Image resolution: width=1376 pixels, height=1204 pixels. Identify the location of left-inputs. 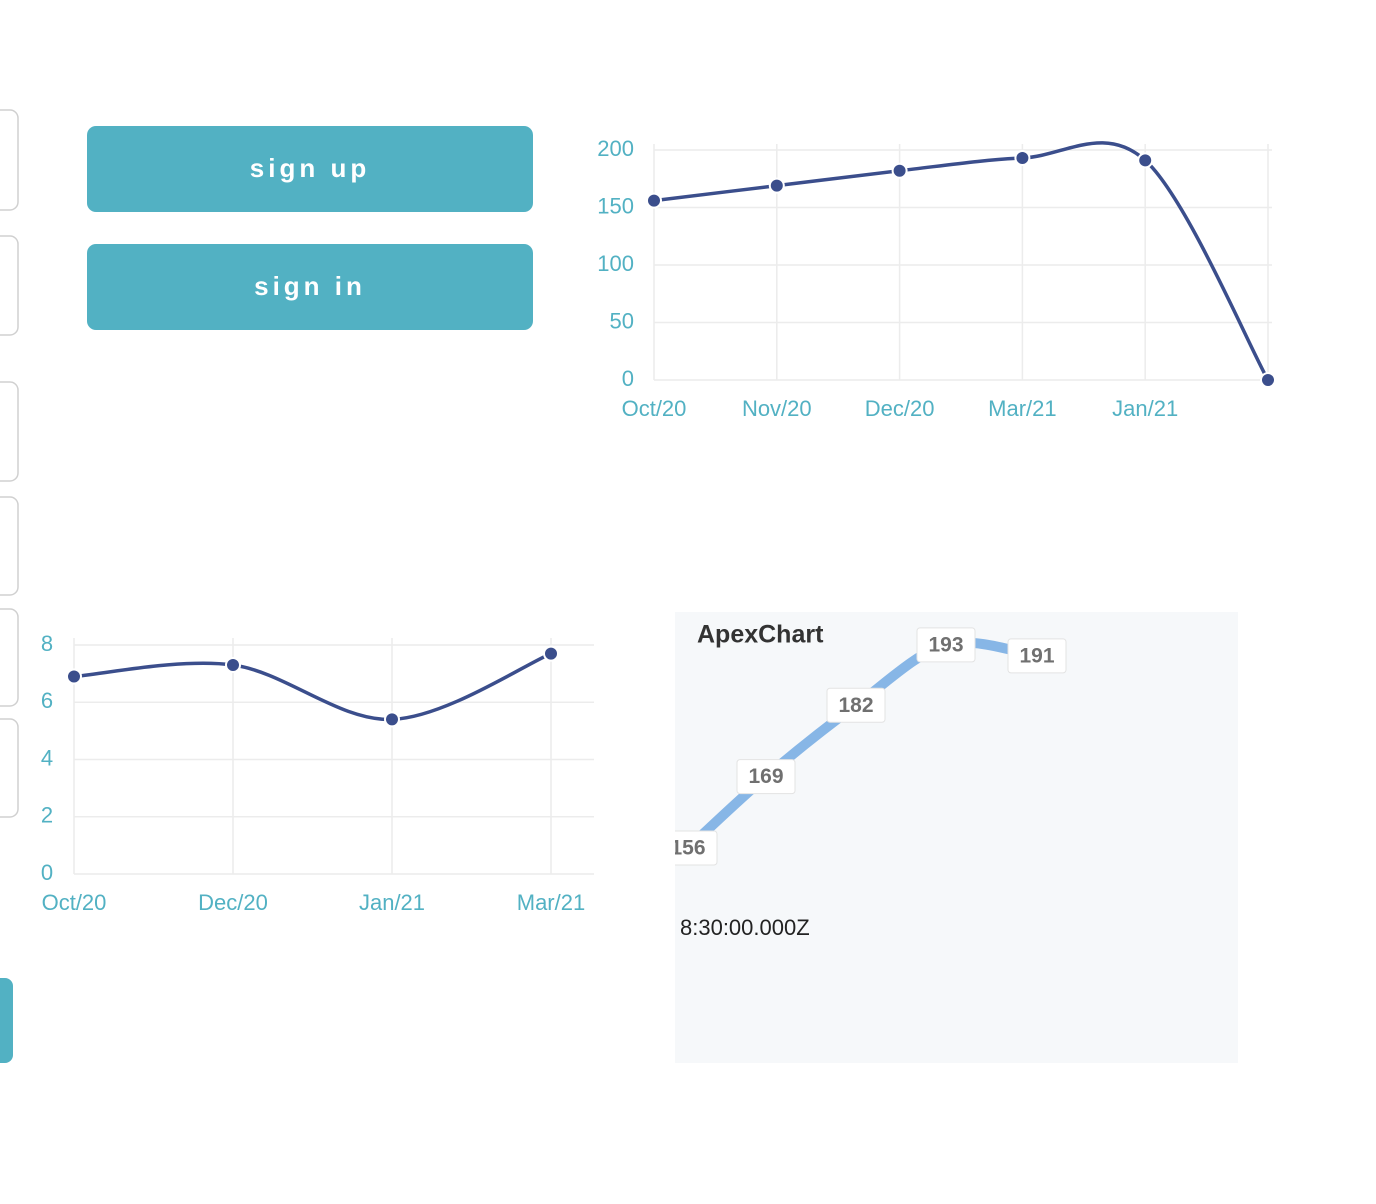
(9, 463).